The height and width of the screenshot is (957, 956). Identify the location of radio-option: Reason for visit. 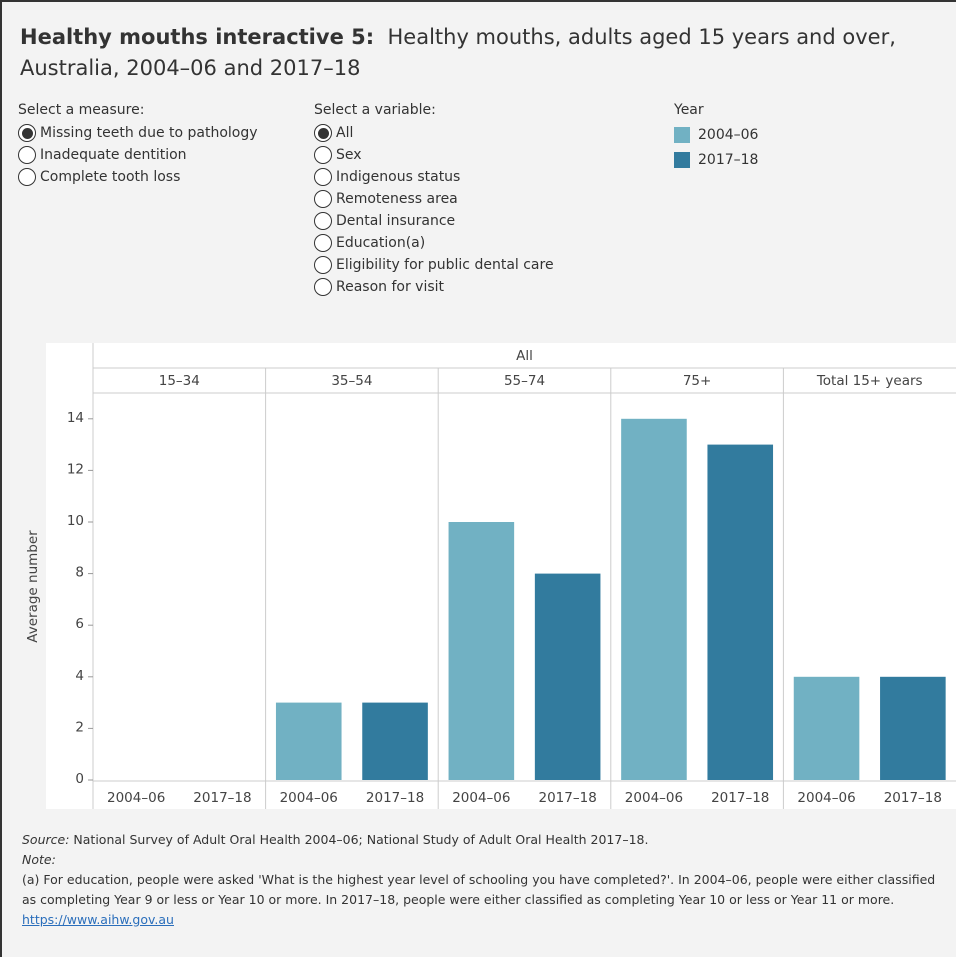
(434, 287).